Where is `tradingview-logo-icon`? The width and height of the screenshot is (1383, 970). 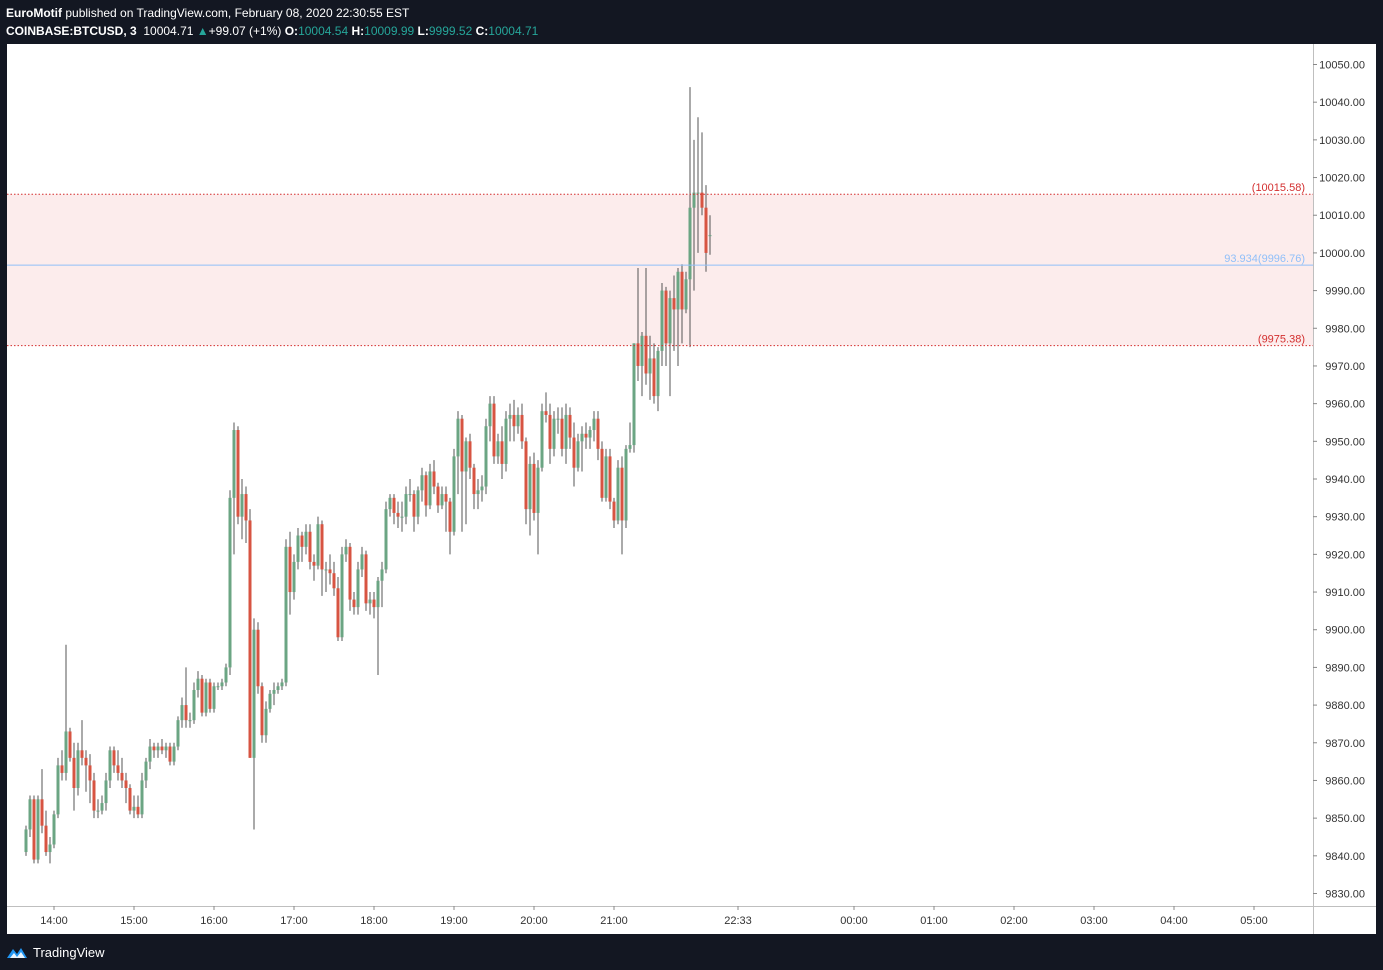 tradingview-logo-icon is located at coordinates (17, 952).